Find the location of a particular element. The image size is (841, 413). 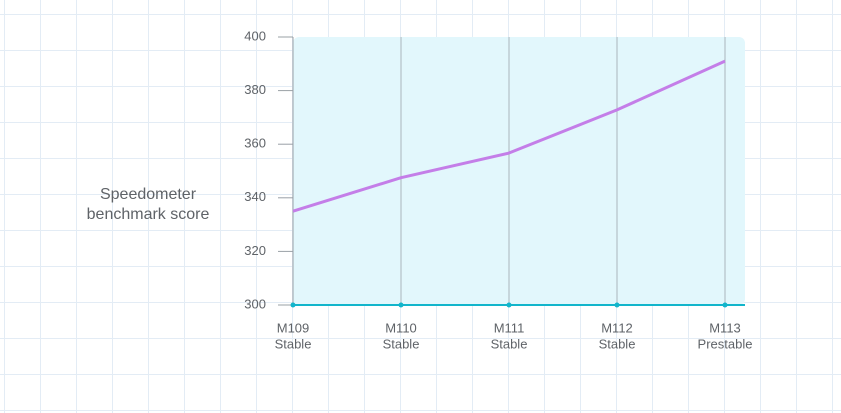

y-tick-label: 360 is located at coordinates (255, 143).